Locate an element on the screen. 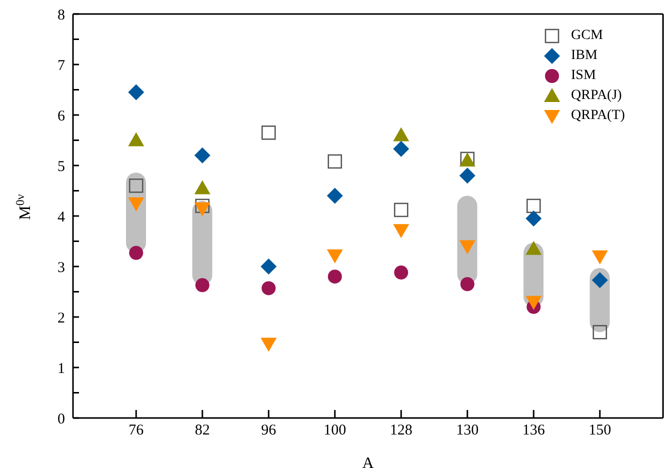 The width and height of the screenshot is (664, 468). y-tick-label: 1 is located at coordinates (61, 368).